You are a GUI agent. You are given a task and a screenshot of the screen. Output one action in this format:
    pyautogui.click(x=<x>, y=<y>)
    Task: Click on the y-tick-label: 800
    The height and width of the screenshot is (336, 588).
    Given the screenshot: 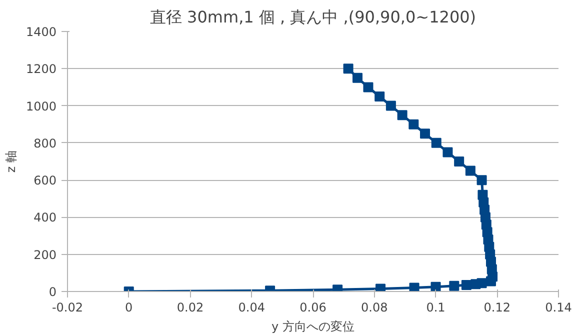 What is the action you would take?
    pyautogui.click(x=45, y=143)
    